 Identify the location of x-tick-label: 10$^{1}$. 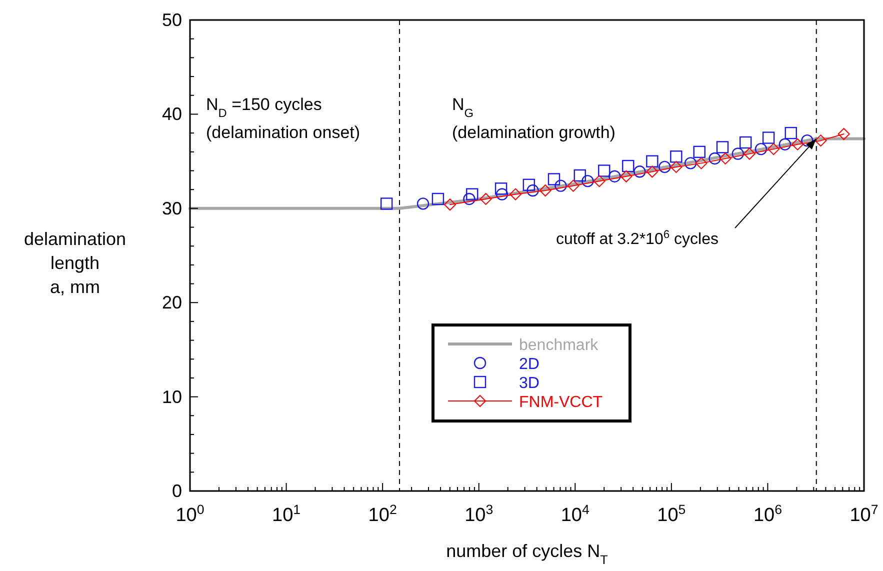
(286, 514).